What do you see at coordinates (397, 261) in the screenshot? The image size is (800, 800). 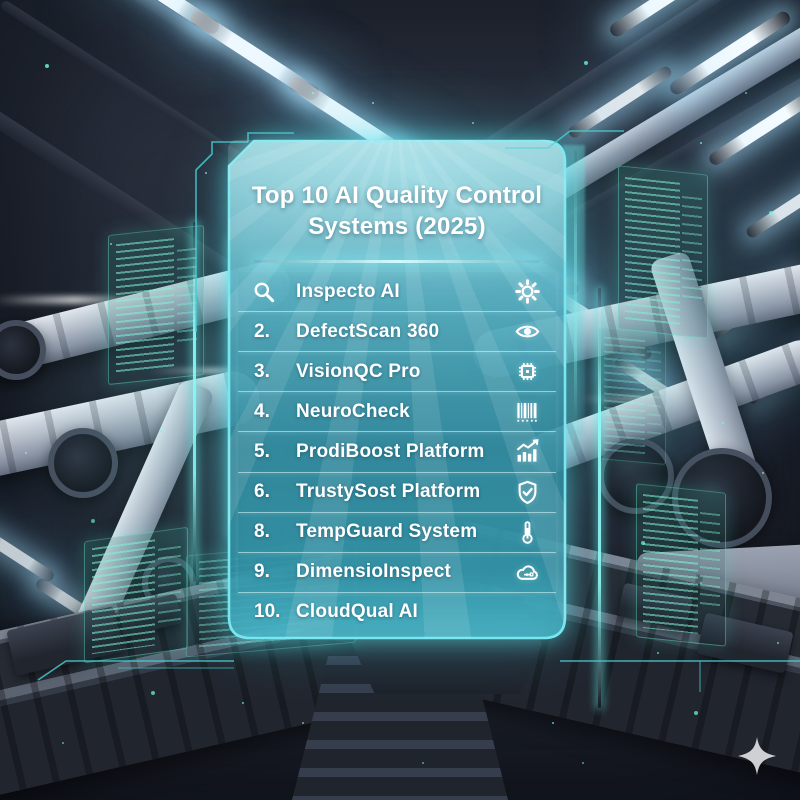 I see `title-divider` at bounding box center [397, 261].